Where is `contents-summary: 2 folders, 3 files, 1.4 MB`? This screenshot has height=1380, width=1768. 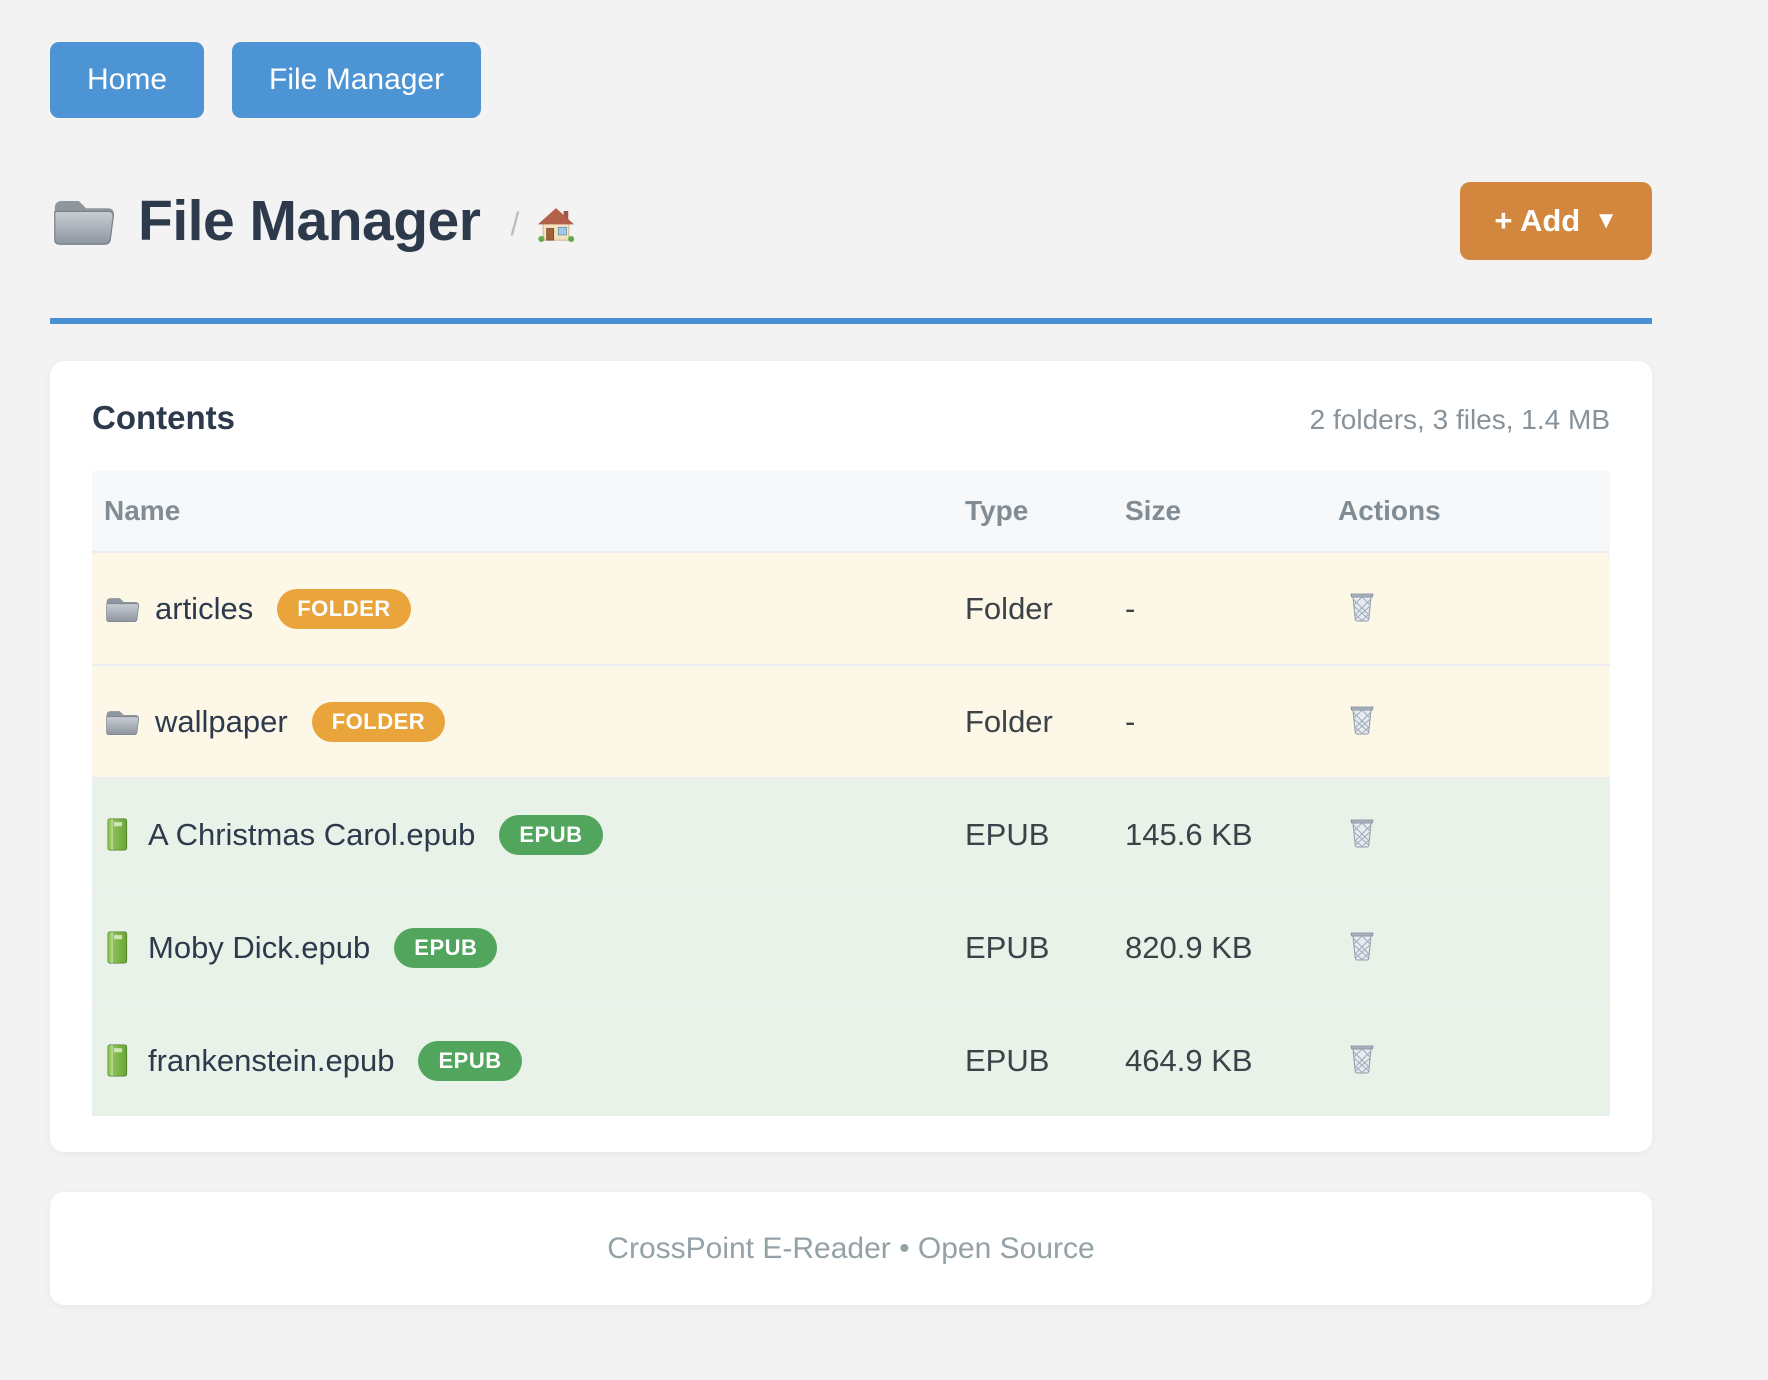 contents-summary: 2 folders, 3 files, 1.4 MB is located at coordinates (1459, 419).